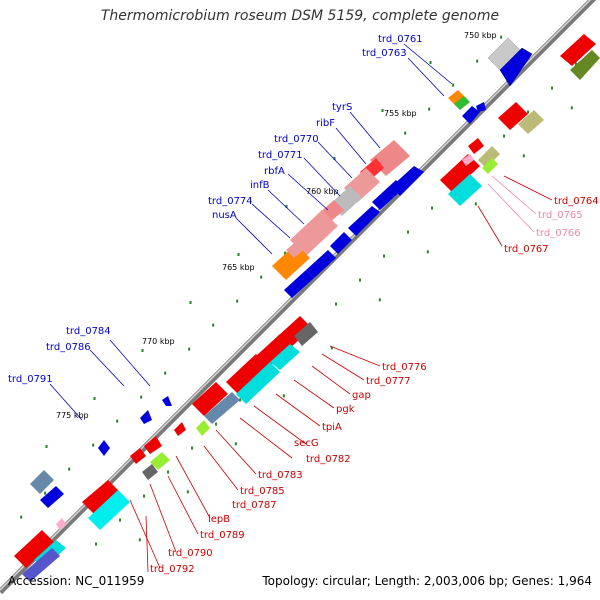  What do you see at coordinates (41, 565) in the screenshot?
I see `feature-bottom-purple` at bounding box center [41, 565].